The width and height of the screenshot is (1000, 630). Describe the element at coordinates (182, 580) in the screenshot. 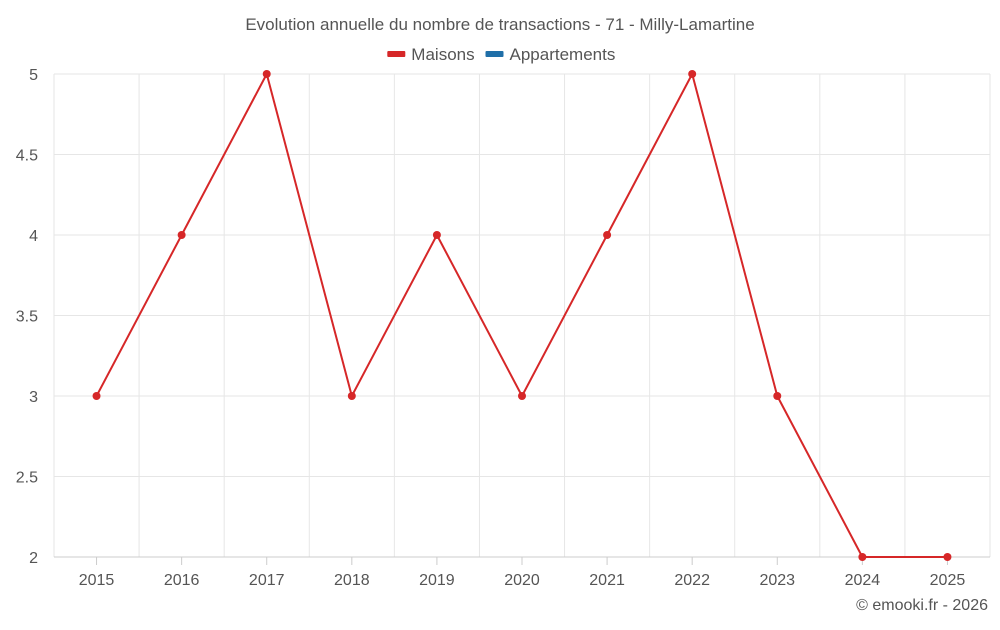

I see `x-tick-label: 2016` at that location.